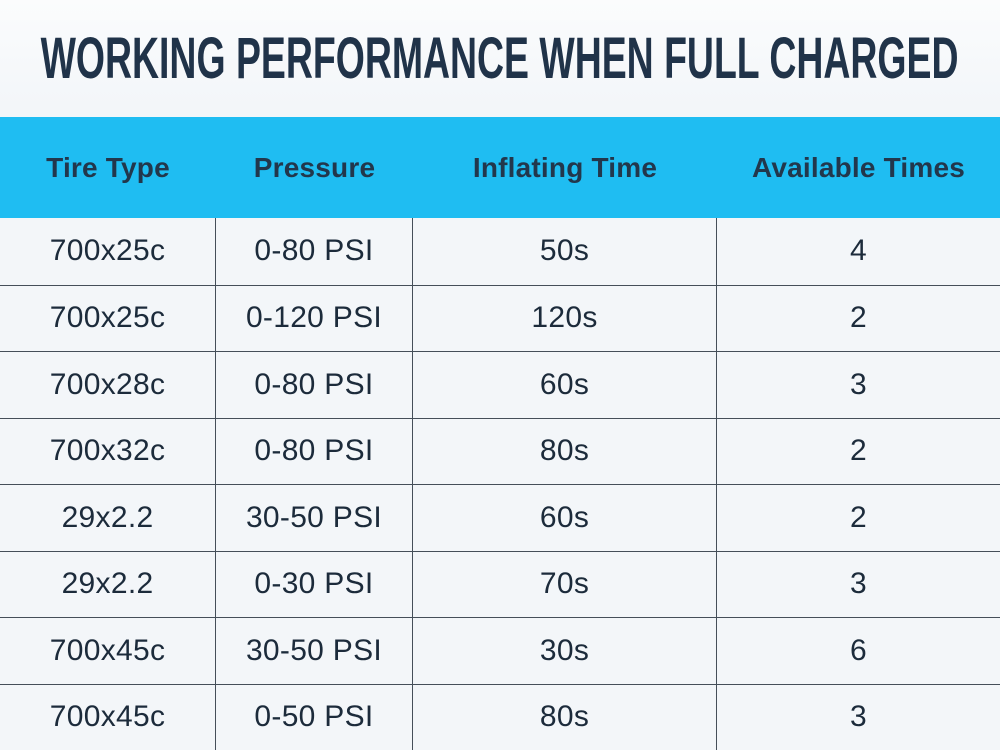 Image resolution: width=1000 pixels, height=750 pixels. Describe the element at coordinates (858, 650) in the screenshot. I see `cell-available-times: 6` at that location.